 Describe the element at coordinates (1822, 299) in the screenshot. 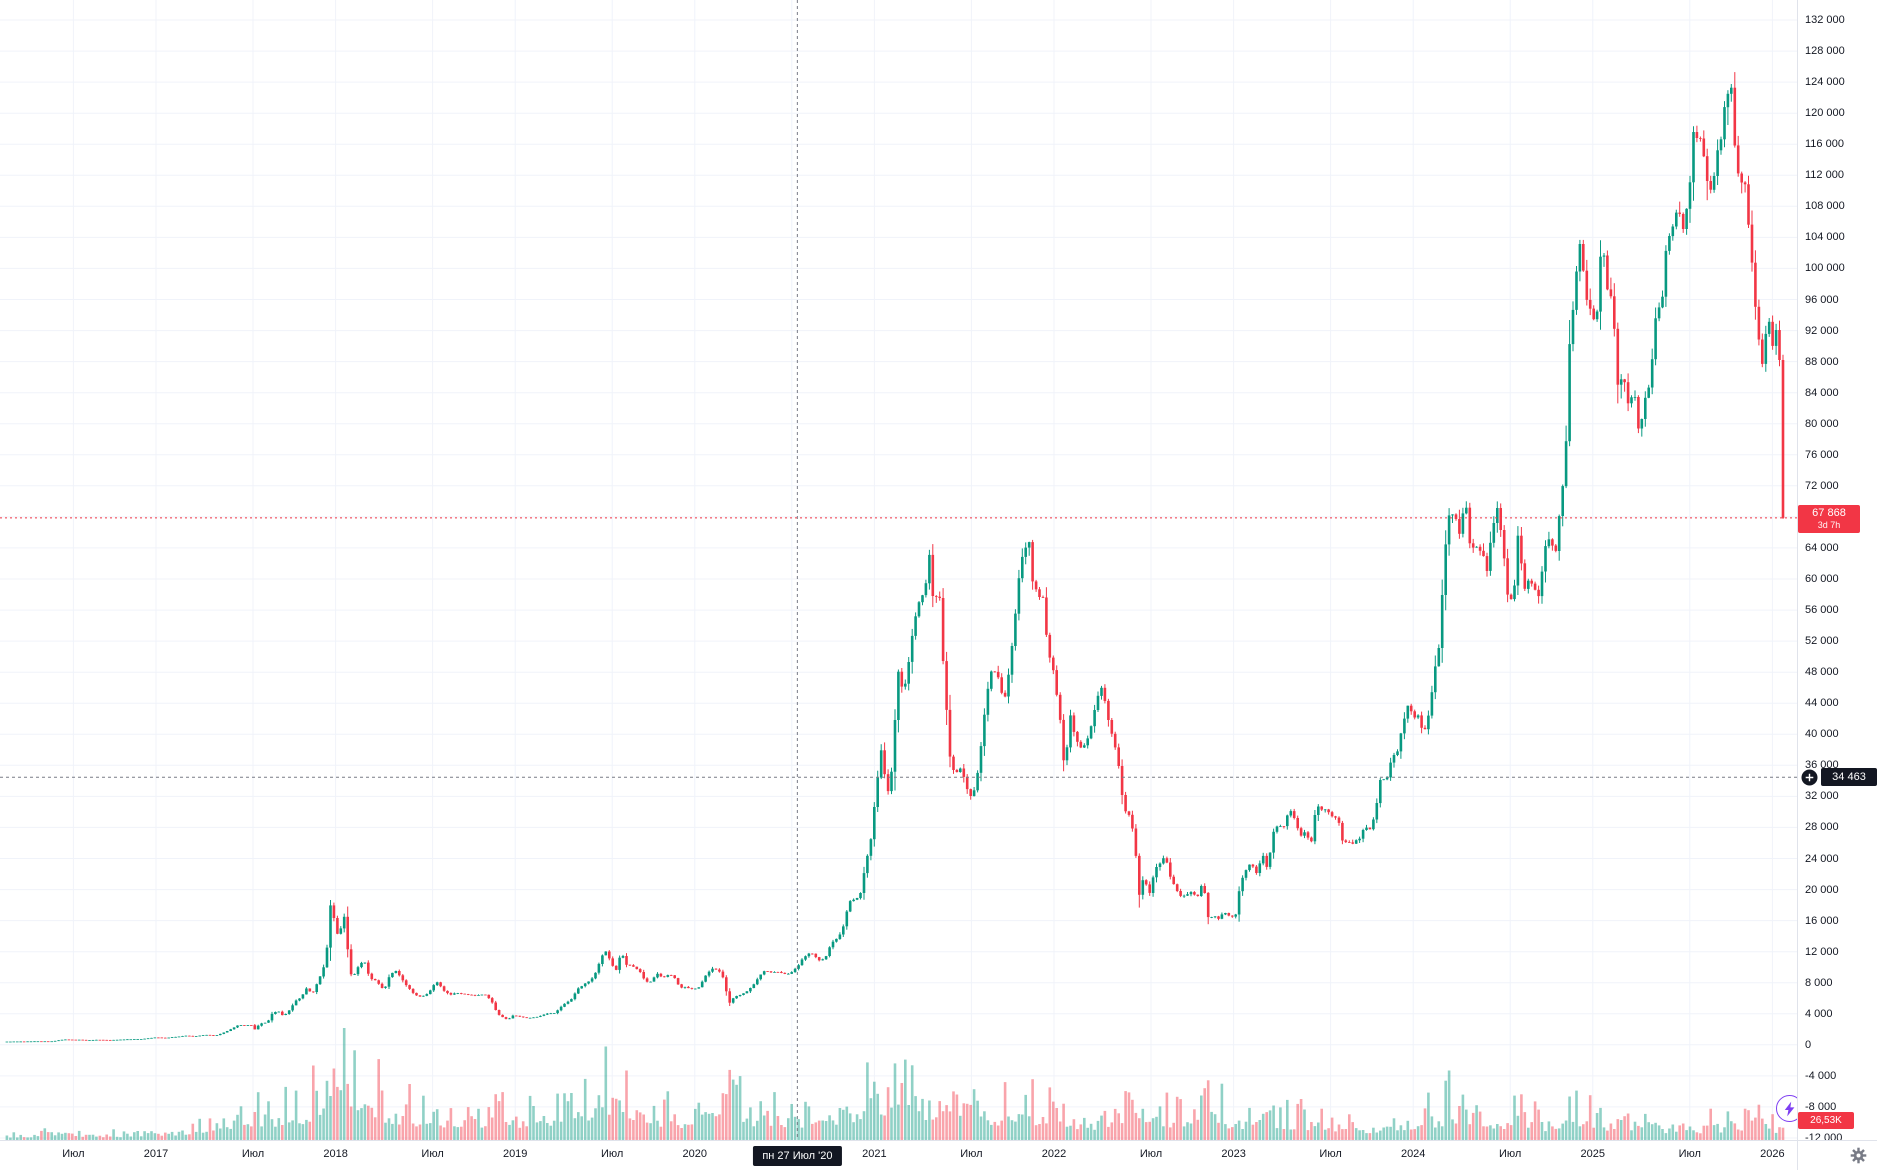

I see `price-tick-label: 96 000` at that location.